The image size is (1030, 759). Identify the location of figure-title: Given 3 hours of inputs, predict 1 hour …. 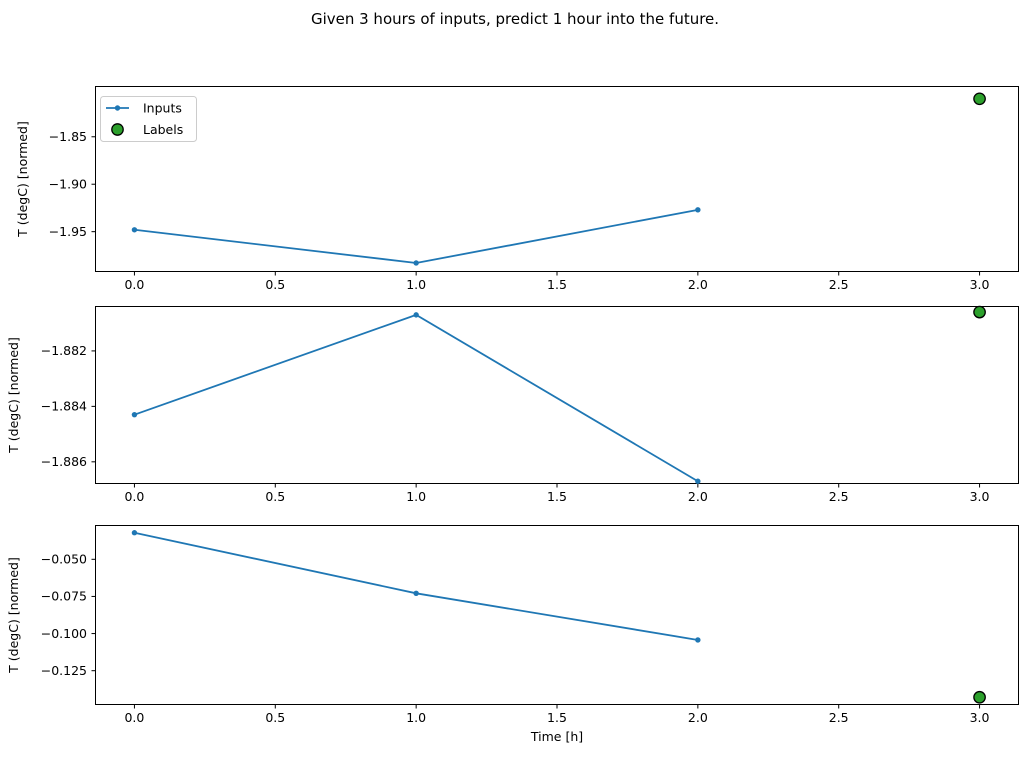
(515, 19).